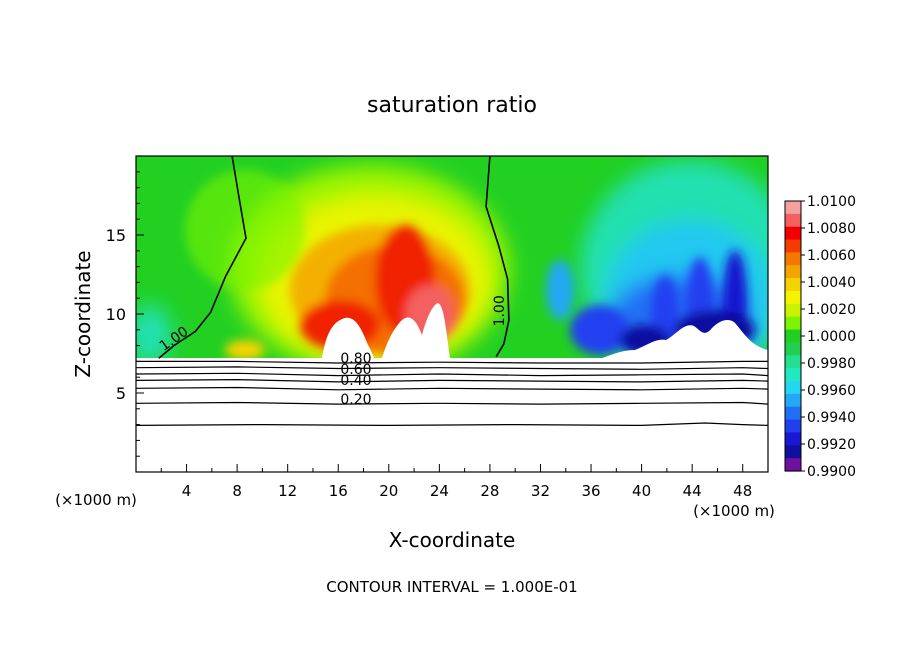 The width and height of the screenshot is (904, 654). What do you see at coordinates (83, 313) in the screenshot?
I see `y-axis-label: Z-coordinate` at bounding box center [83, 313].